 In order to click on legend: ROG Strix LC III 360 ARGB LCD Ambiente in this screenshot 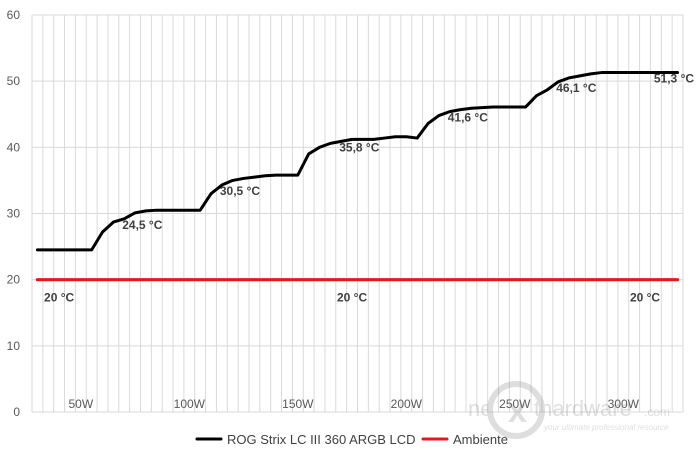, I will do `click(351, 439)`.